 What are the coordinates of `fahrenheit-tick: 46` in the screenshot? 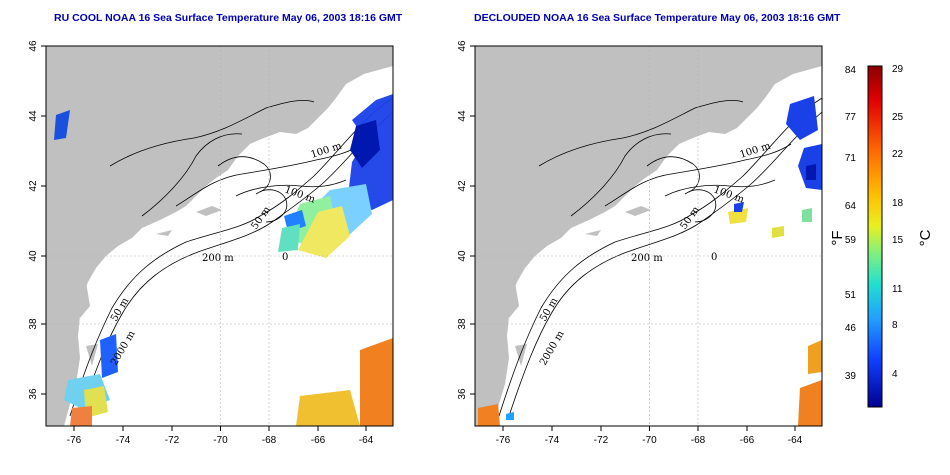 It's located at (851, 328).